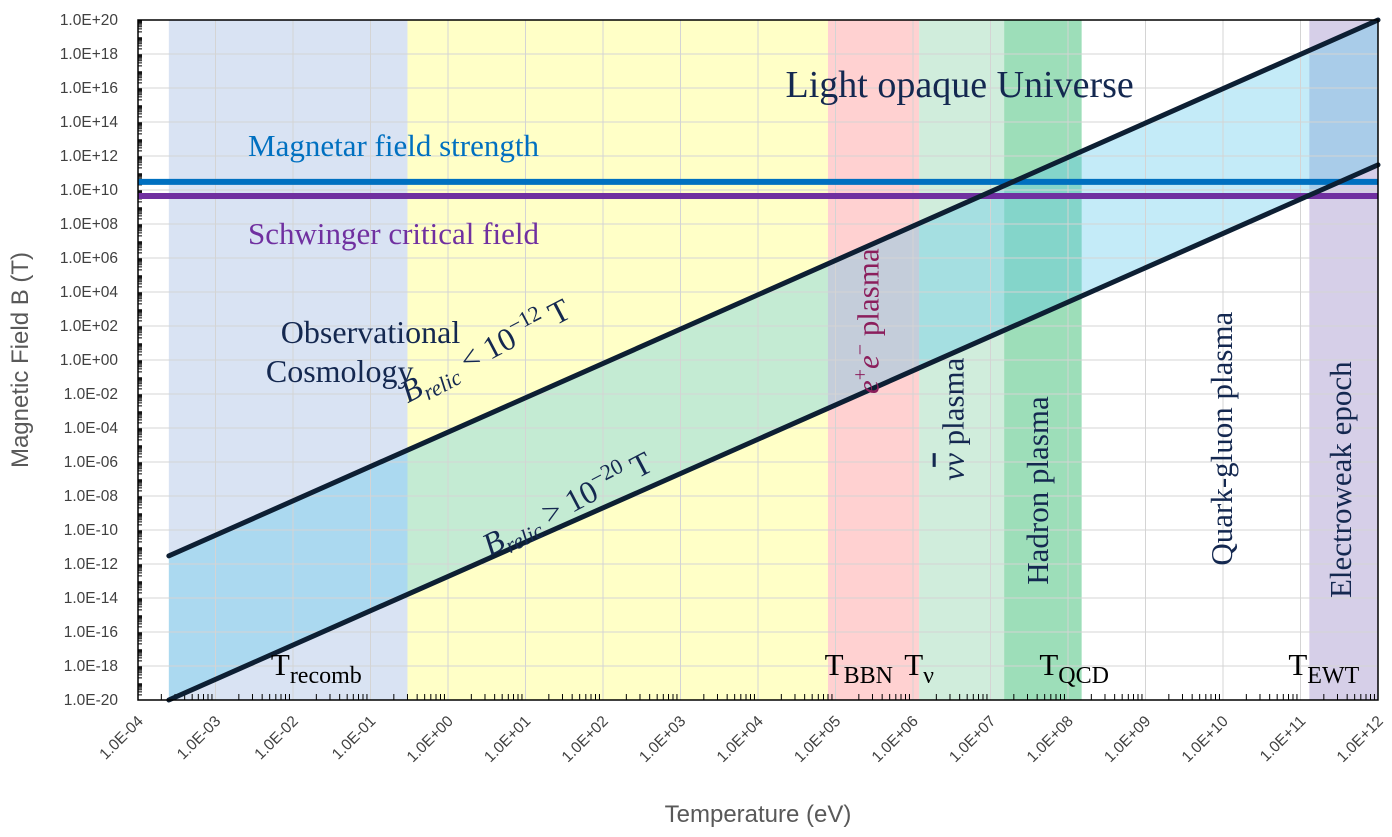  I want to click on y-tick-label: 1.0E+02, so click(89, 326).